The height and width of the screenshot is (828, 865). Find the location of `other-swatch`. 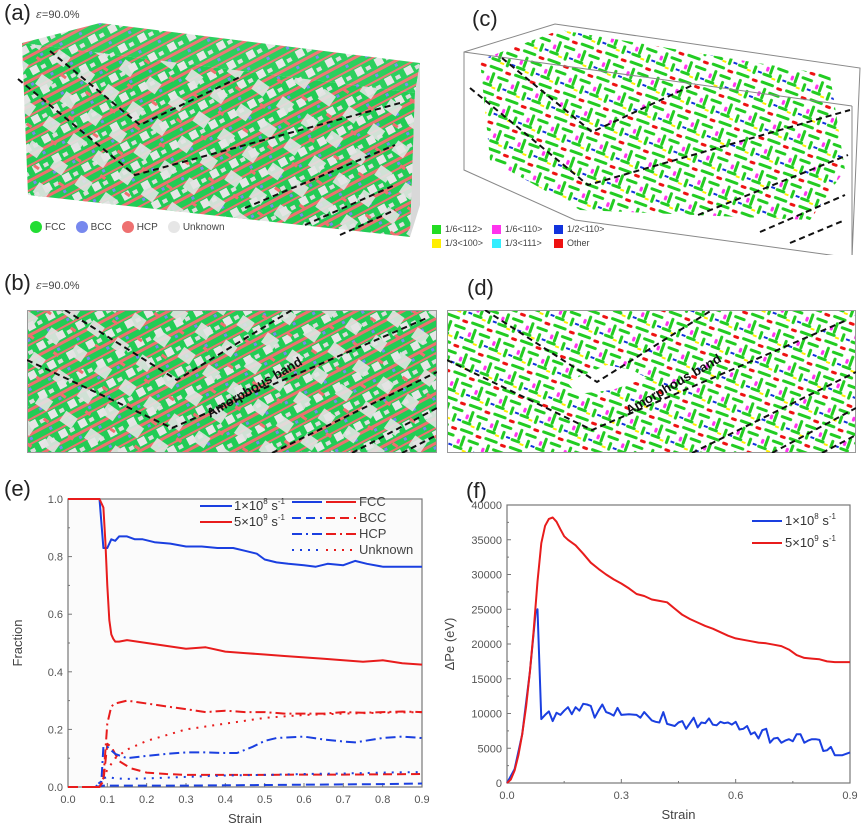

other-swatch is located at coordinates (558, 243).